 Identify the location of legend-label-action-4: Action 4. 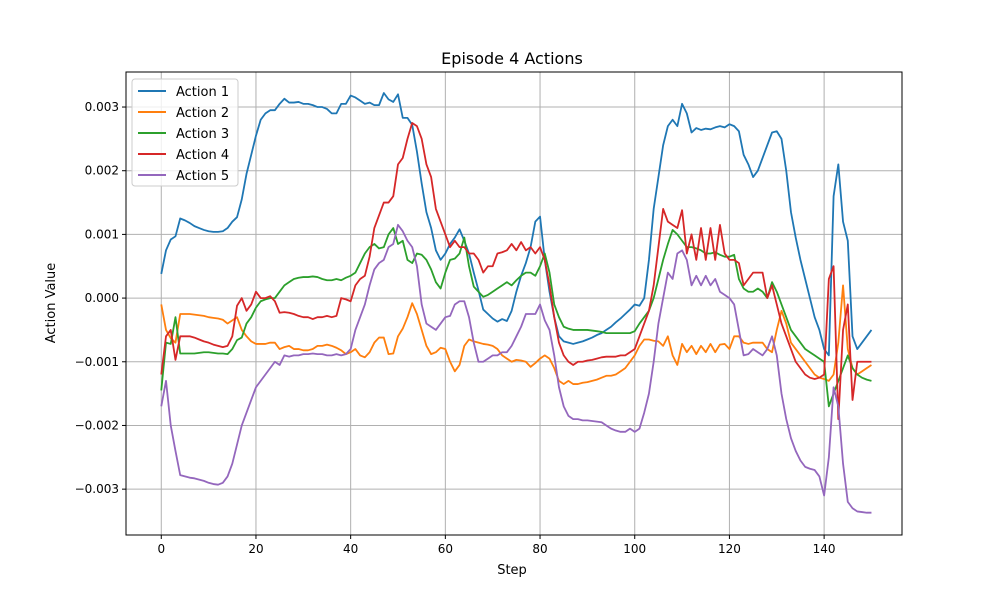
(202, 155).